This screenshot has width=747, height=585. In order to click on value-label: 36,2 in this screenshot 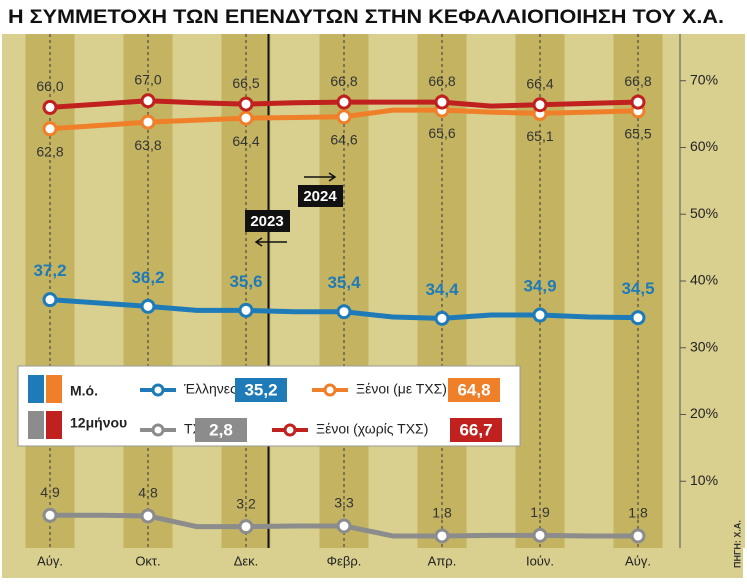, I will do `click(147, 277)`.